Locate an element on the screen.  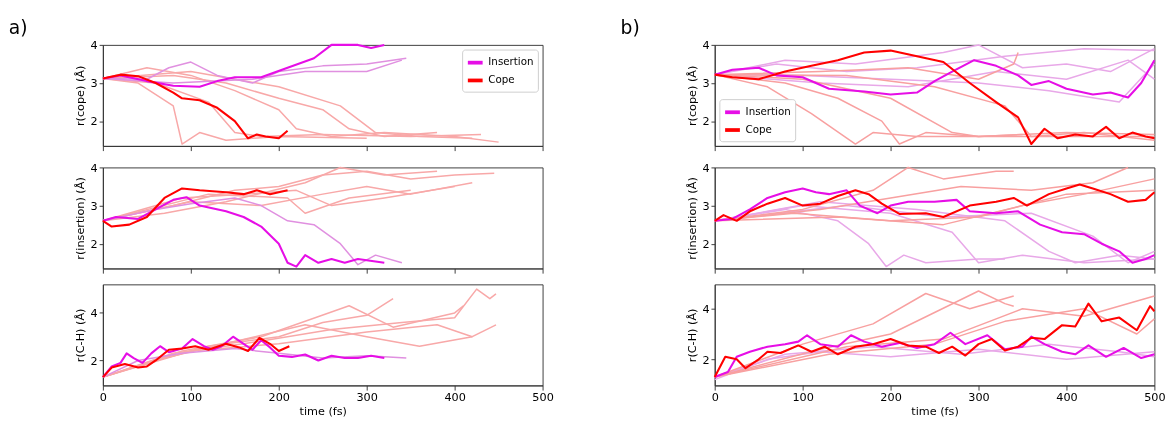
chart-title: a) is located at coordinates (18, 27).